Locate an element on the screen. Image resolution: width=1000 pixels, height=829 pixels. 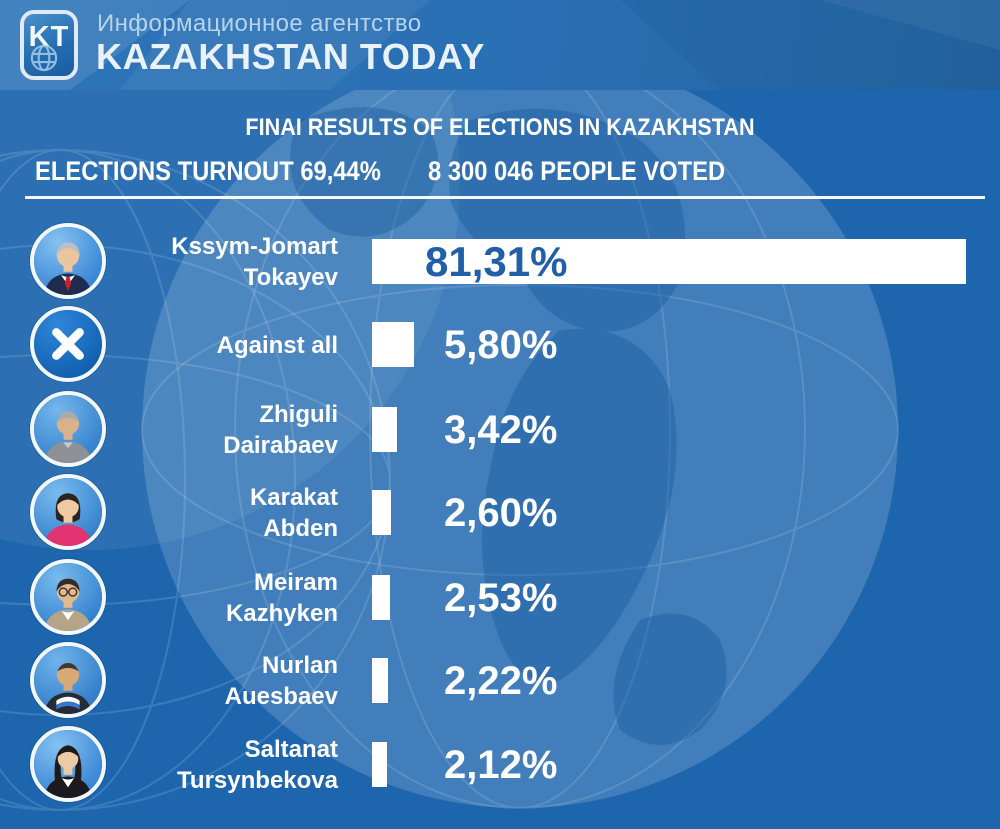
candidate-row-dairabaev: Zhiguli Dairabaev 3,42% is located at coordinates (500, 430).